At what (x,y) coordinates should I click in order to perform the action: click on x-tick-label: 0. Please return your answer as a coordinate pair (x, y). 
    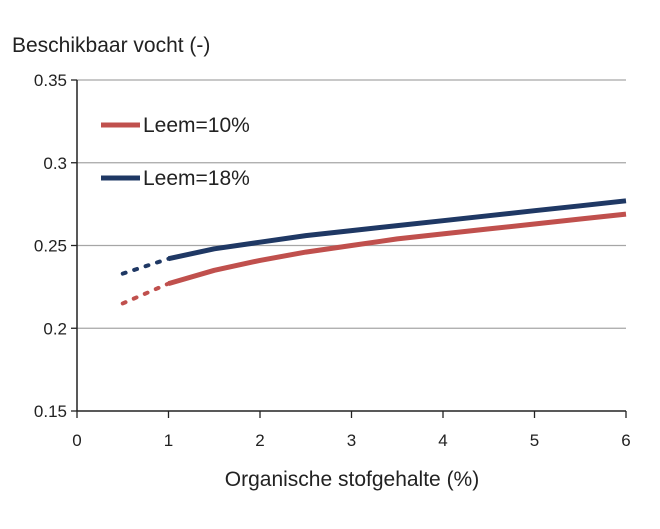
    Looking at the image, I should click on (76, 440).